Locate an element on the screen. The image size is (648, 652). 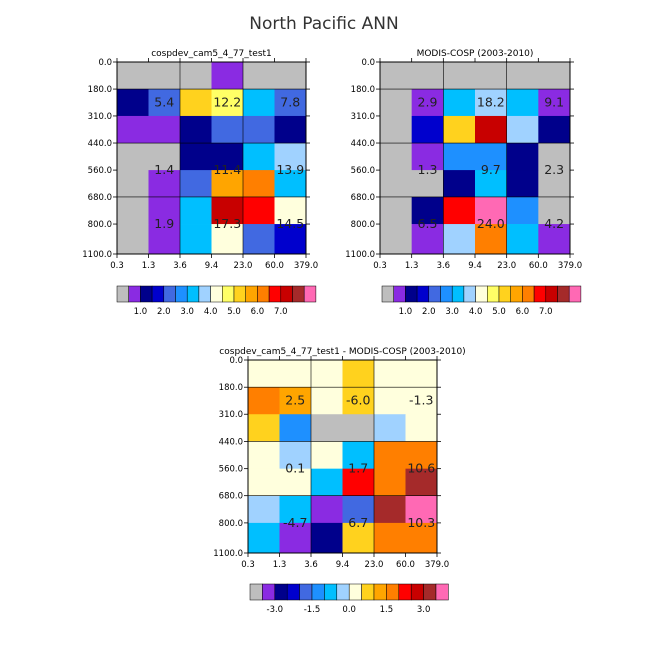
colorbar-label: 3.0 is located at coordinates (424, 610).